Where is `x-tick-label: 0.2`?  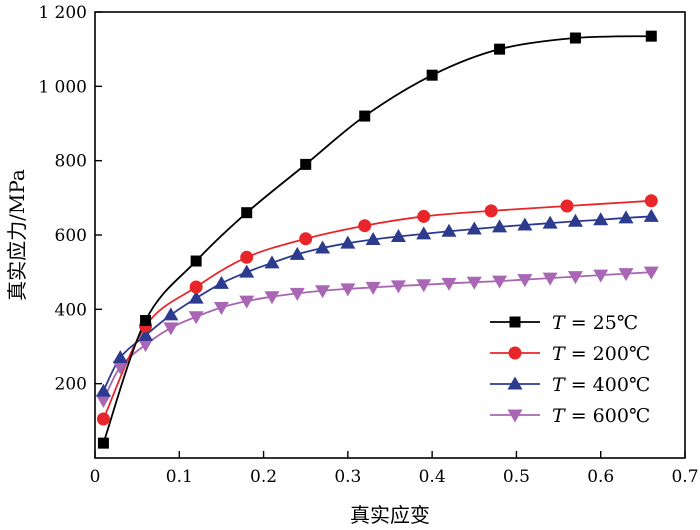
x-tick-label: 0.2 is located at coordinates (263, 477).